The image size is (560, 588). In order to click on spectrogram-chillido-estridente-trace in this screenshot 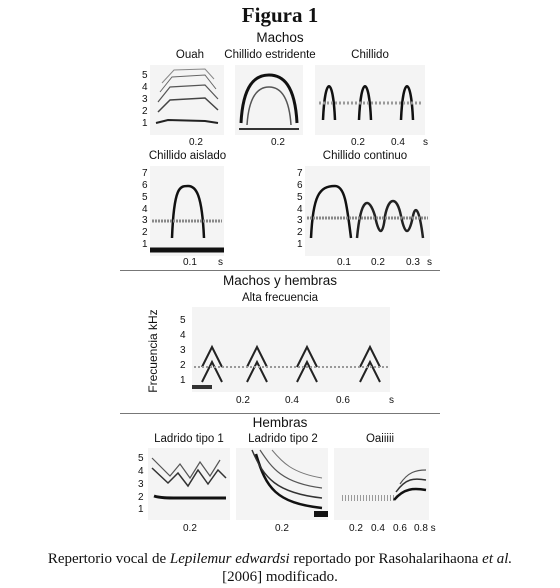, I will do `click(269, 101)`.